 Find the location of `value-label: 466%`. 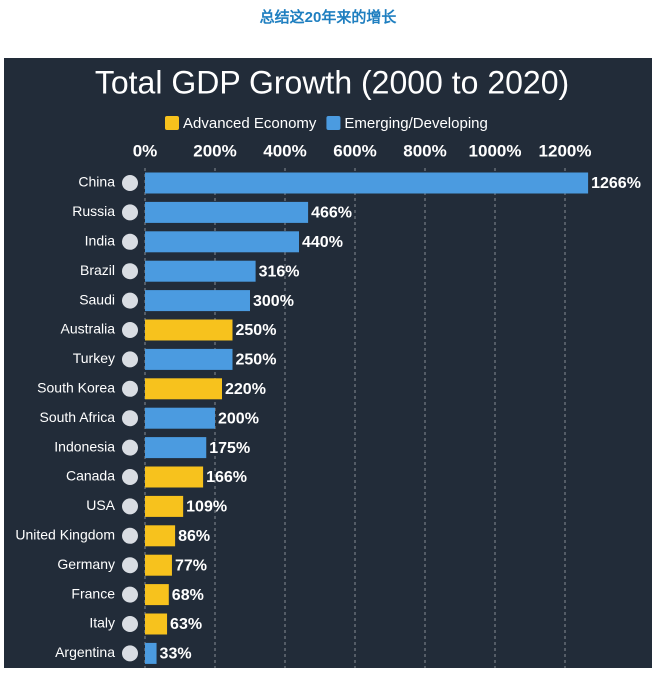

value-label: 466% is located at coordinates (331, 213).